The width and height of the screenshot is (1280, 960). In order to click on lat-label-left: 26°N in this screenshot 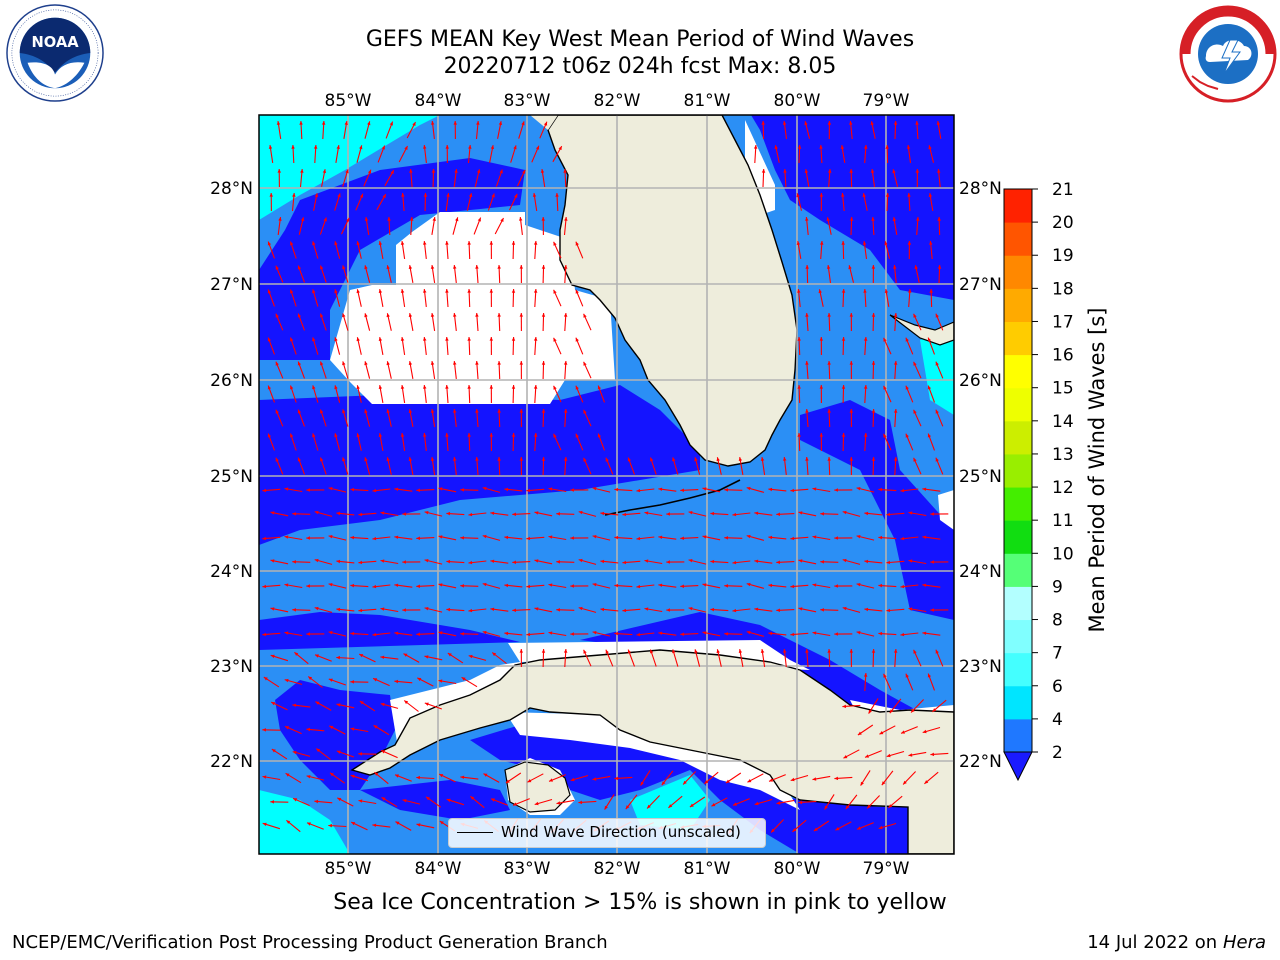, I will do `click(231, 381)`.